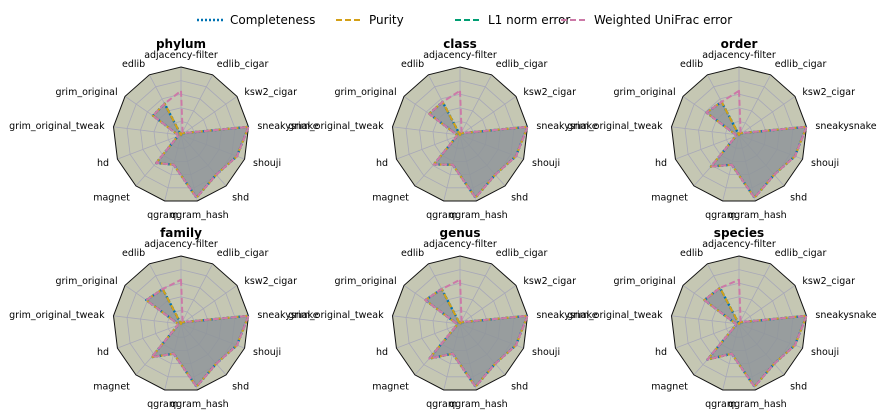 The width and height of the screenshot is (885, 413). I want to click on panel-title: order, so click(739, 44).